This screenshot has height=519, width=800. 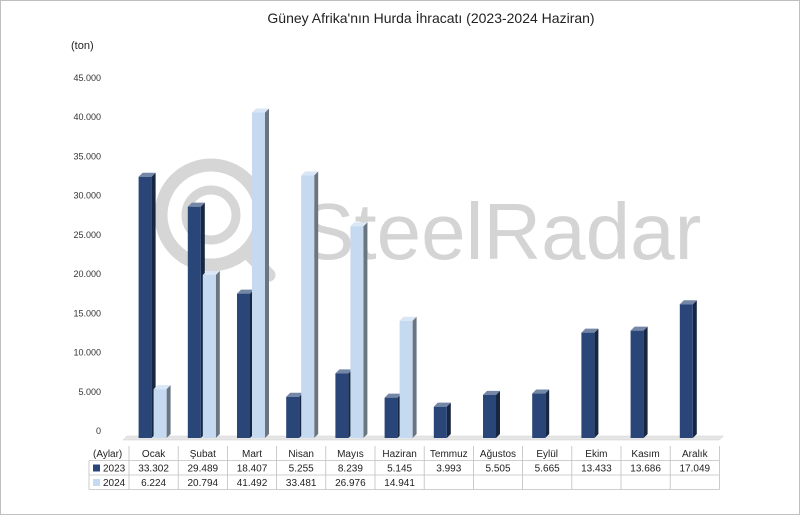 I want to click on category-label: Ocak, so click(x=154, y=454).